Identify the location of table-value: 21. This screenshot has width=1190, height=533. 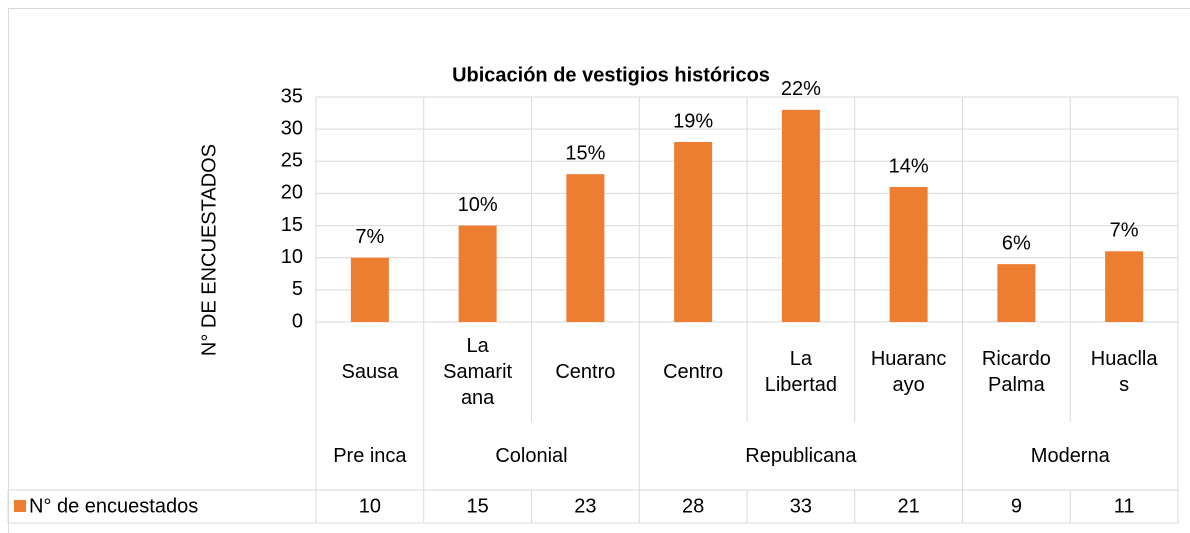
(909, 506).